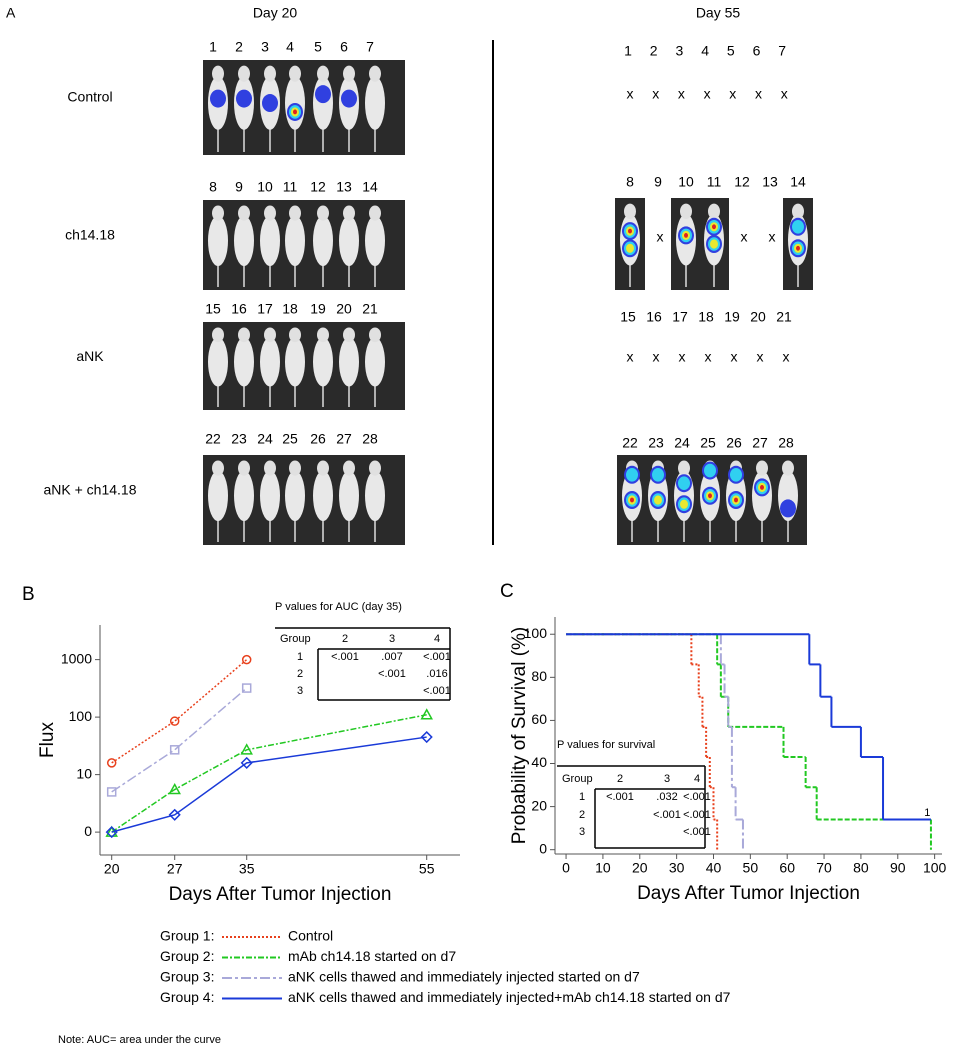 The width and height of the screenshot is (953, 1050). I want to click on series-line, so click(269, 784).